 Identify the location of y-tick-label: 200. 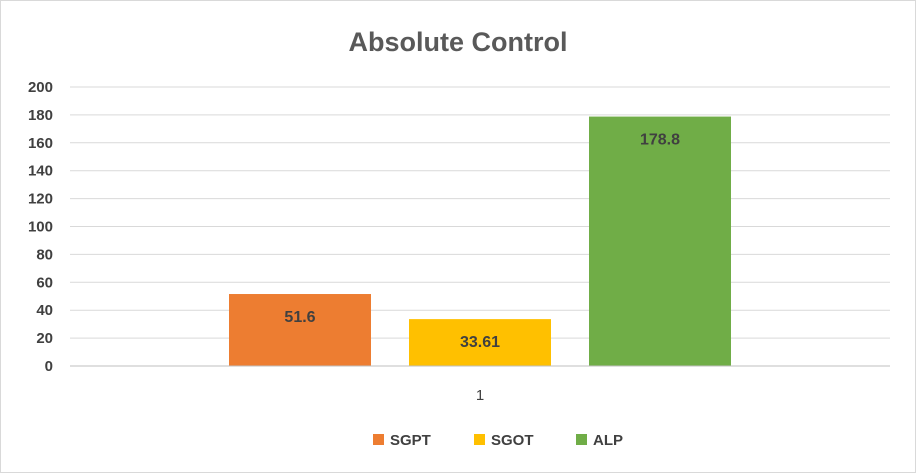
(40, 87).